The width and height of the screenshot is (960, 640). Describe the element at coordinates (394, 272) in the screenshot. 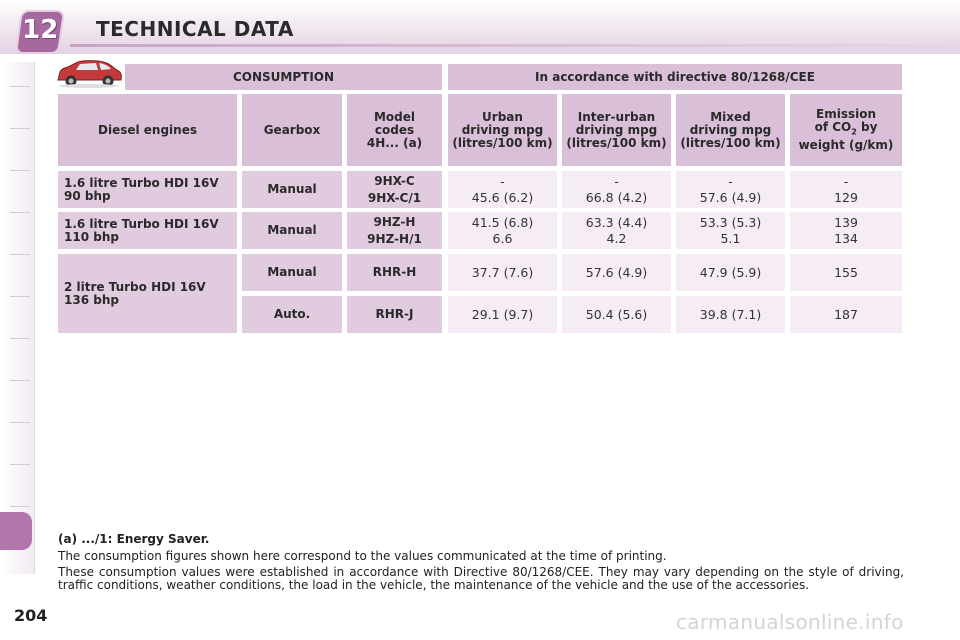

I see `model-code-cell: RHR-H` at that location.